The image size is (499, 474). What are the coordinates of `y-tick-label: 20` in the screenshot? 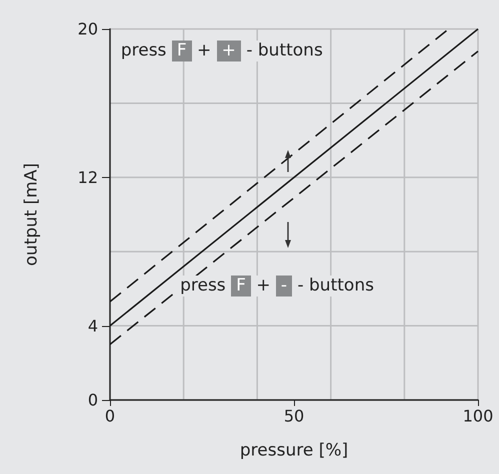 It's located at (88, 29).